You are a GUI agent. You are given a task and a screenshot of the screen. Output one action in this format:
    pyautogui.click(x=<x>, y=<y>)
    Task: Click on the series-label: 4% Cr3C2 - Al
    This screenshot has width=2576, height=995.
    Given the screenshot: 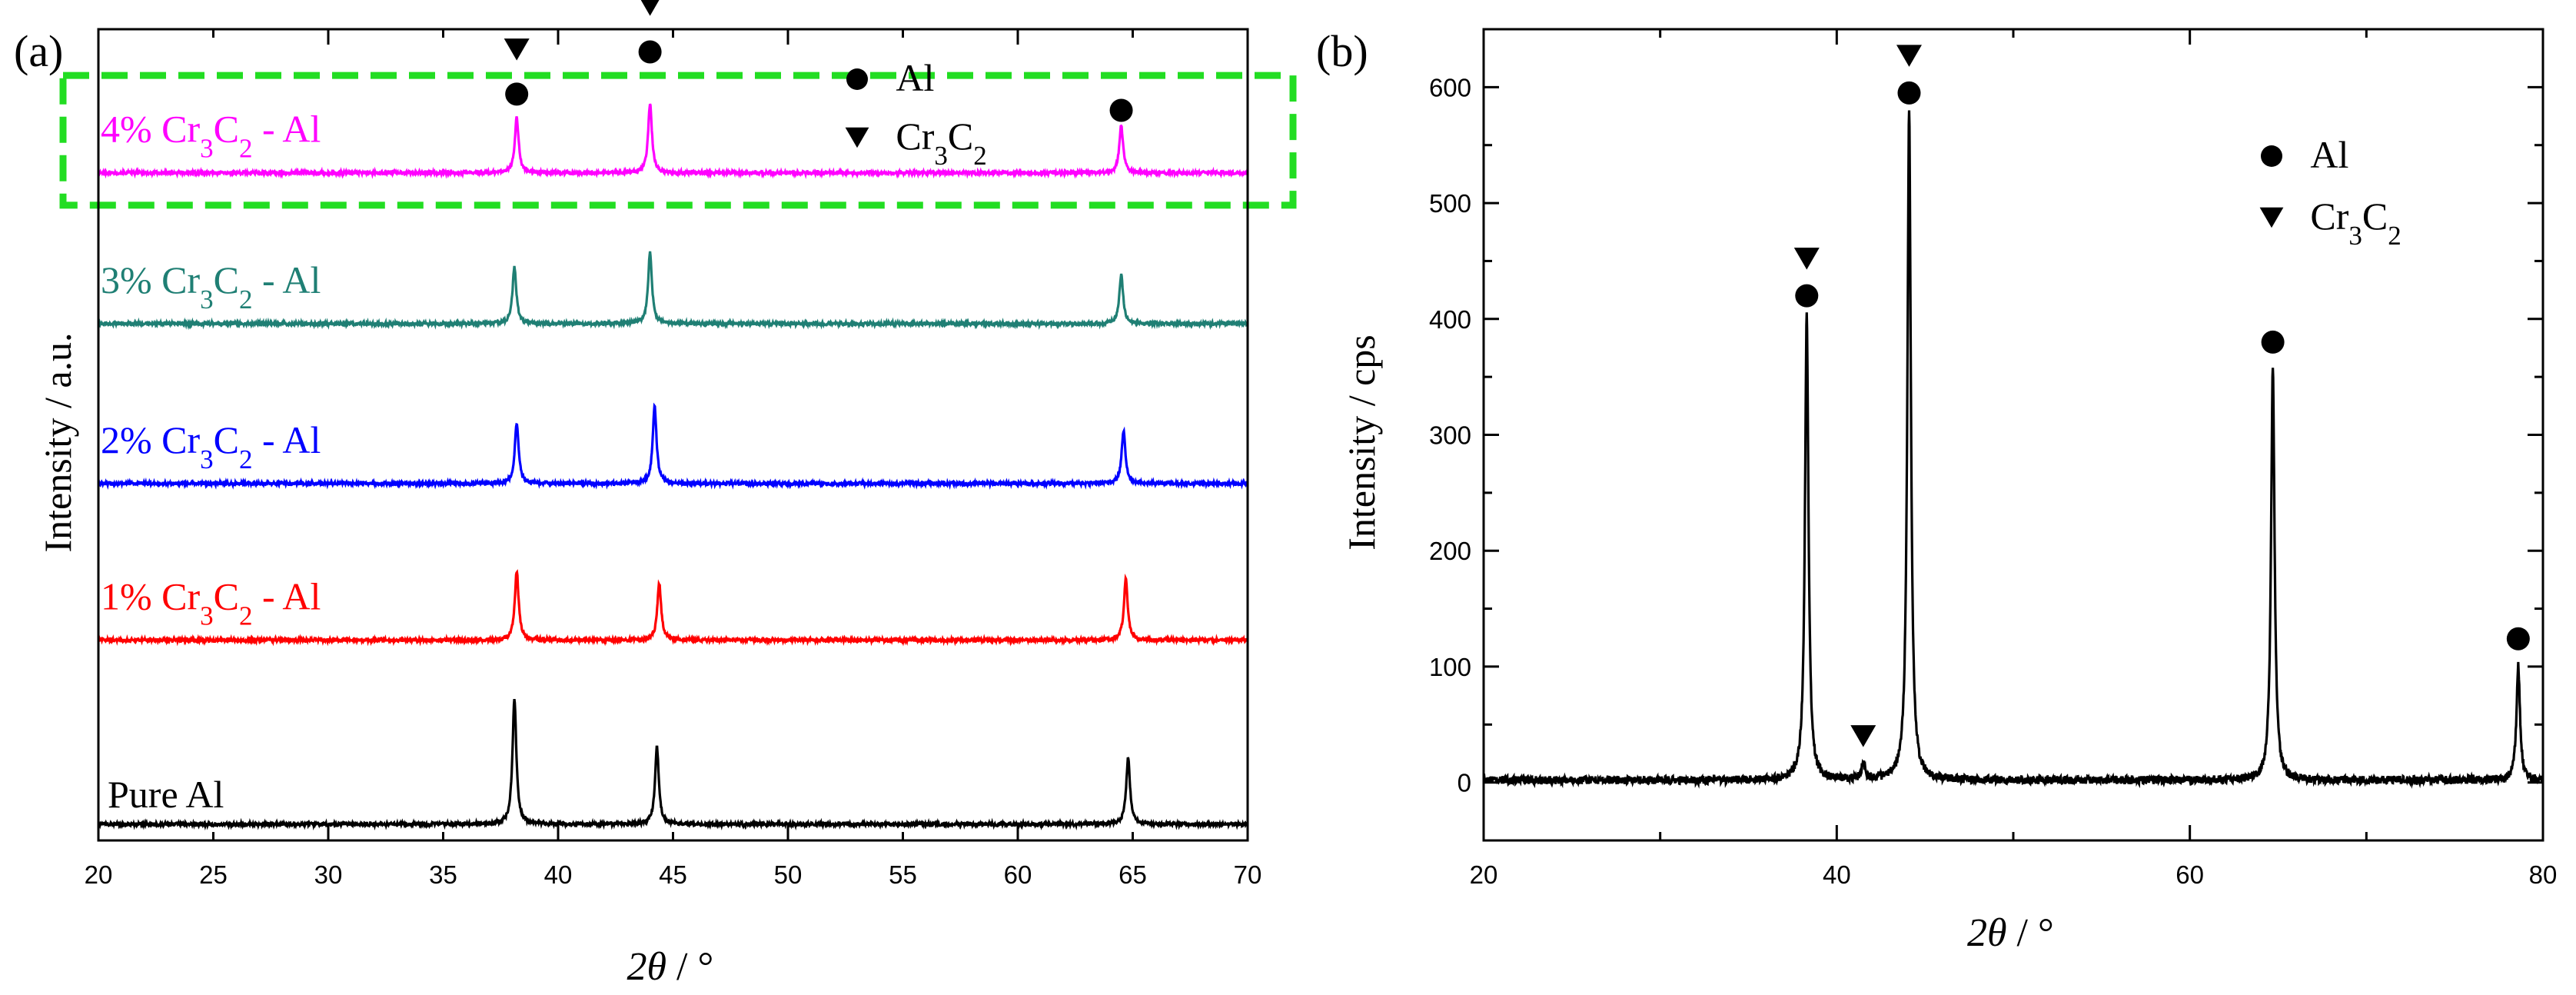 What is the action you would take?
    pyautogui.click(x=211, y=136)
    